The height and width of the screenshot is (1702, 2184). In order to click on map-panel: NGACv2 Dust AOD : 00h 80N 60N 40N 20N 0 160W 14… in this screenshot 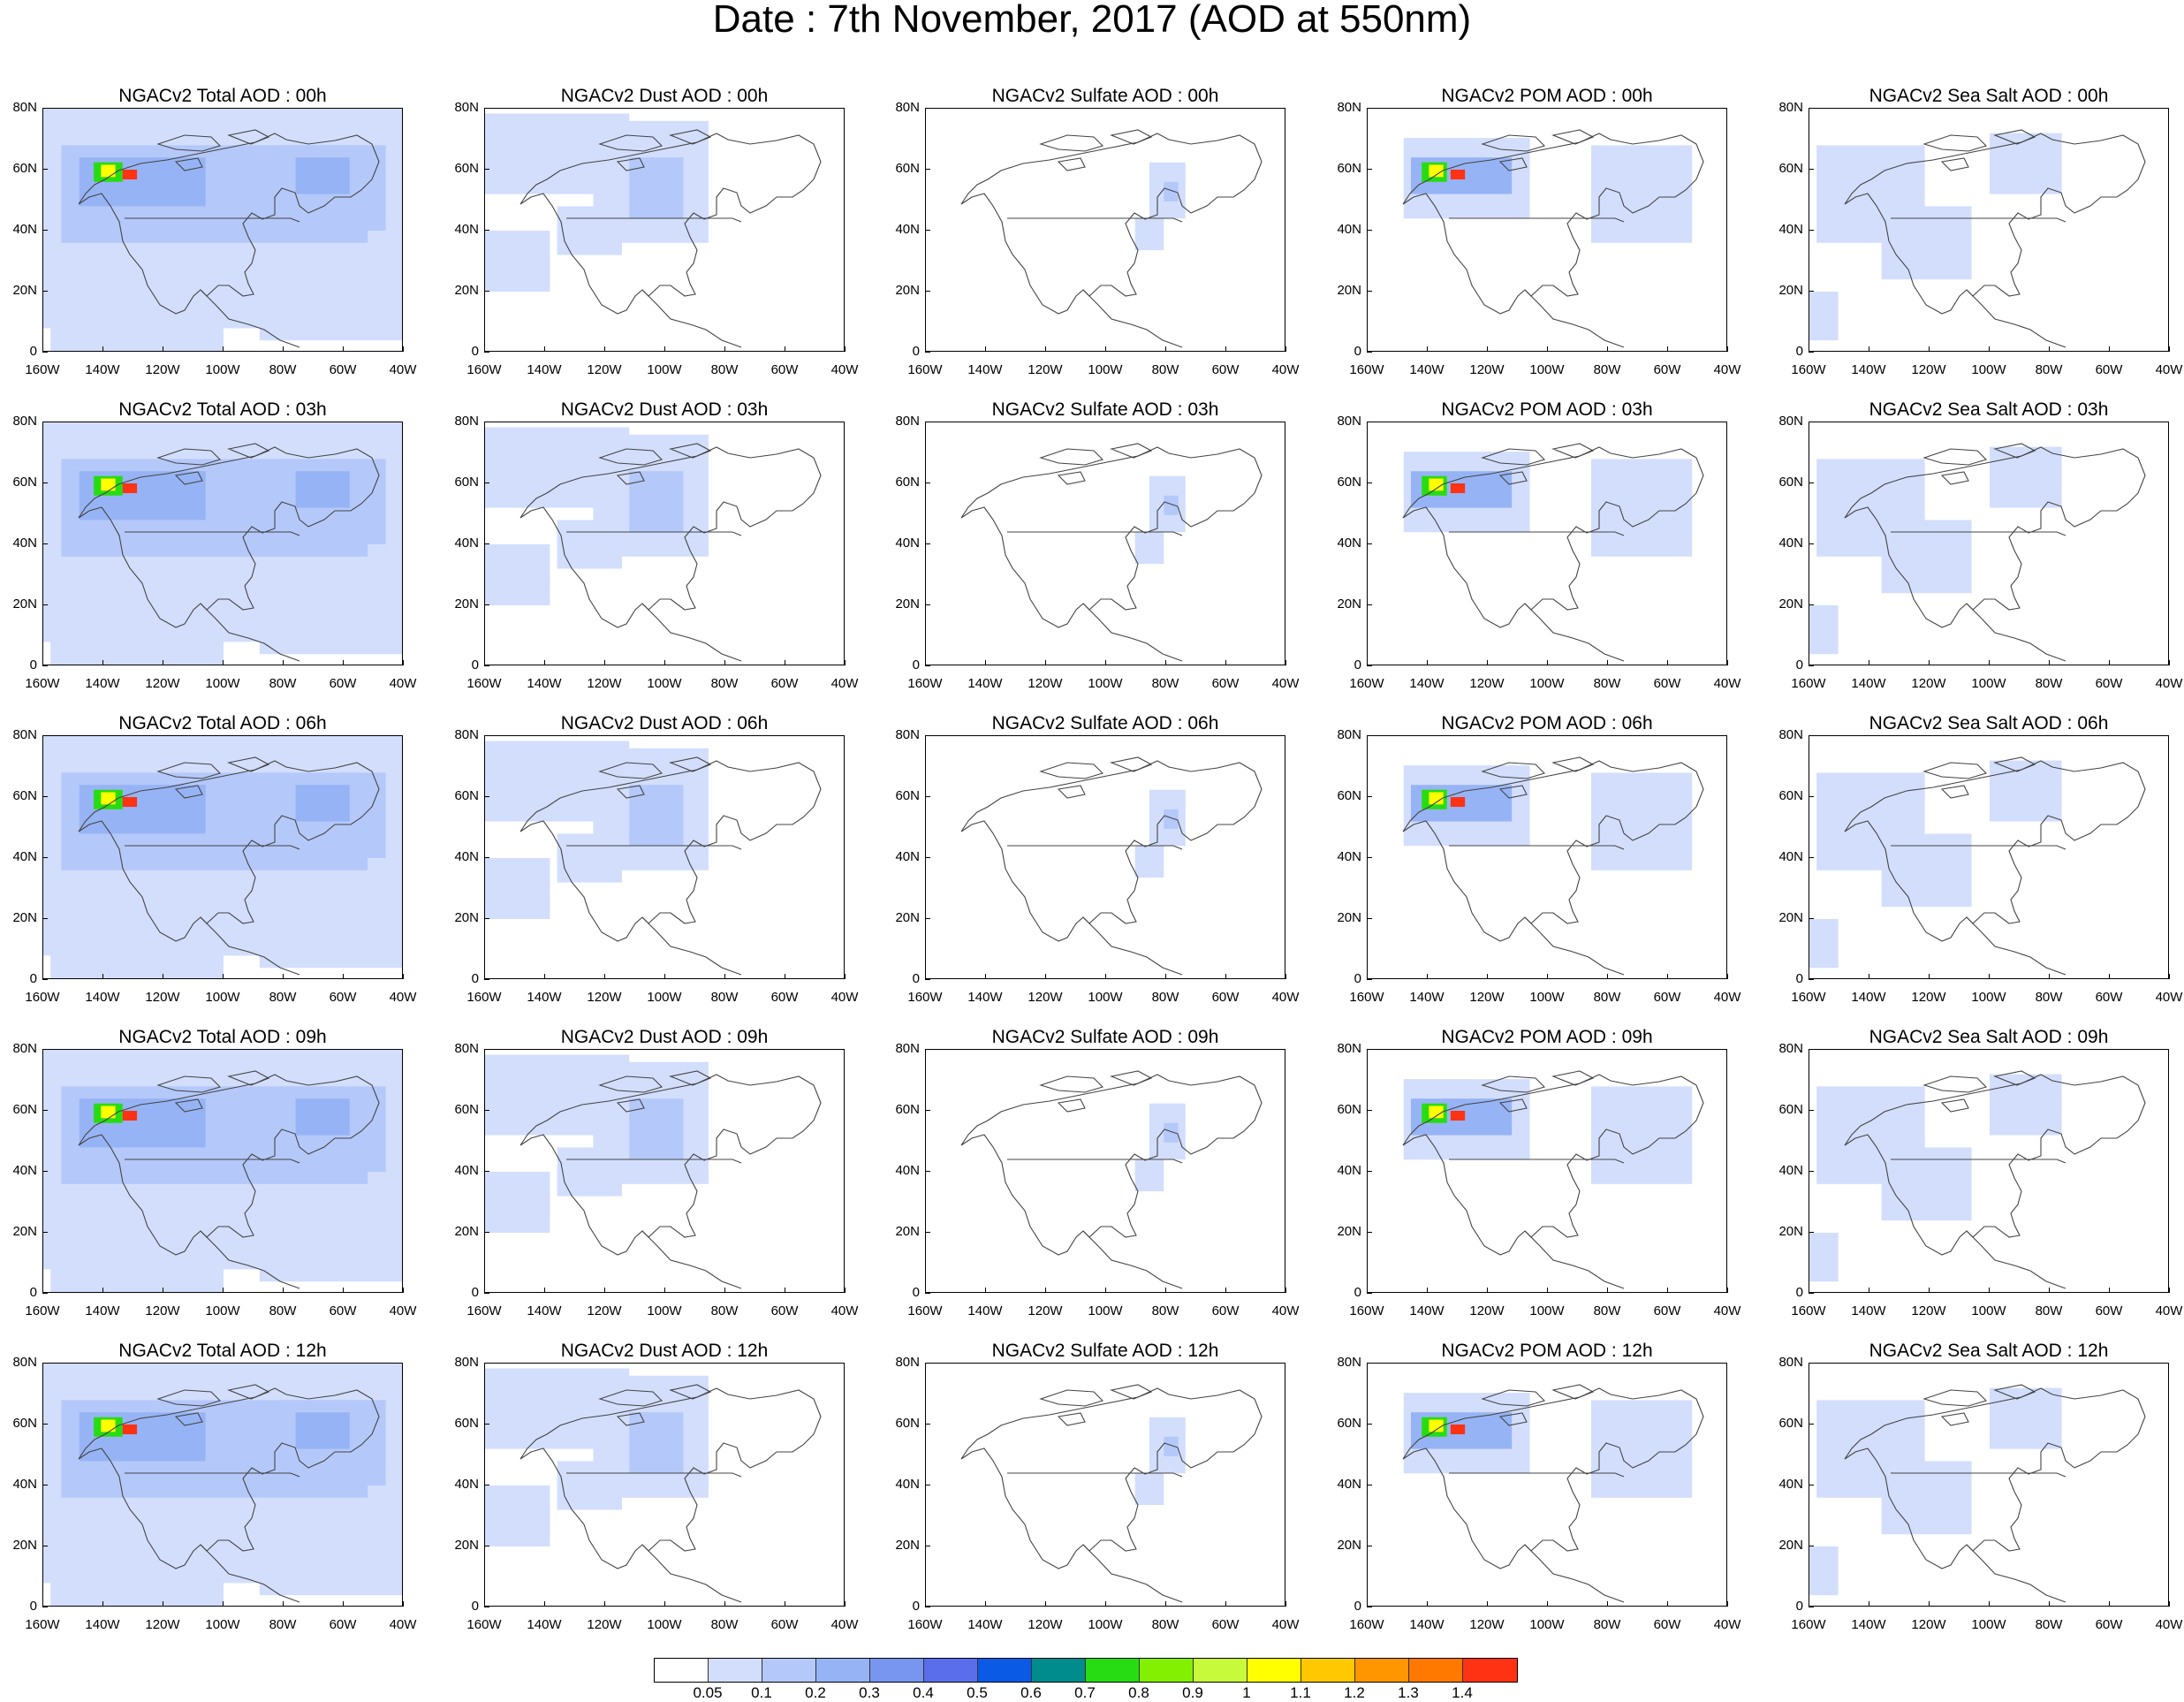, I will do `click(656, 232)`.